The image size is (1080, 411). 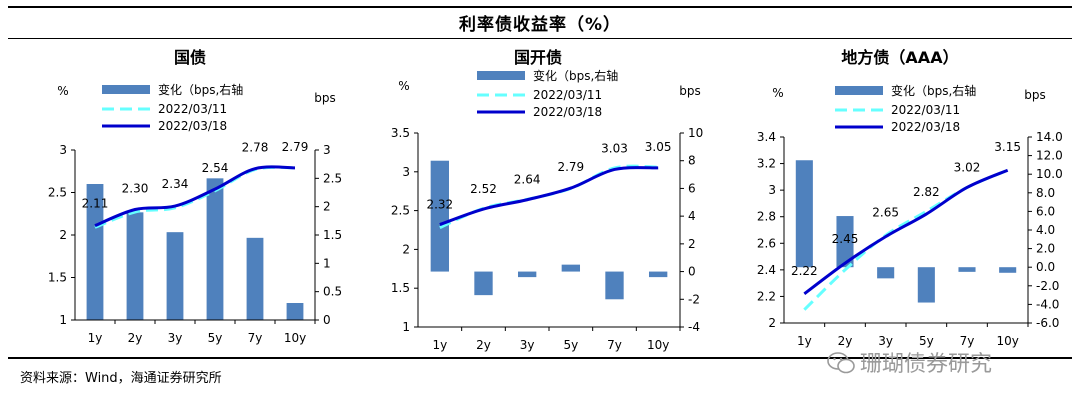 What do you see at coordinates (772, 323) in the screenshot?
I see `chart3-left-tick-label: 2` at bounding box center [772, 323].